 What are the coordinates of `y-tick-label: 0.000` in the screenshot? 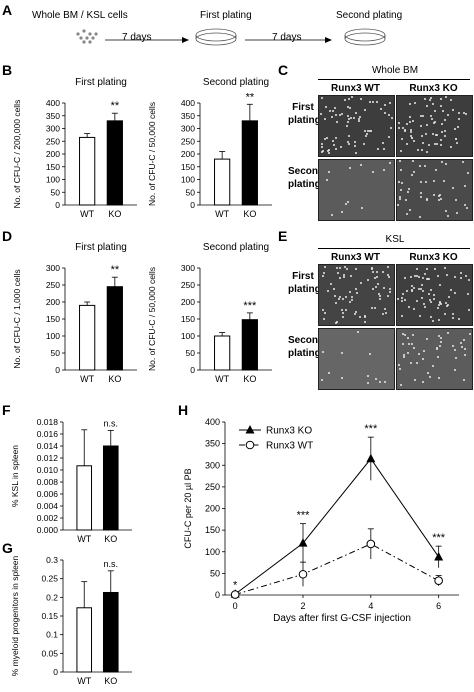 It's located at (48, 530).